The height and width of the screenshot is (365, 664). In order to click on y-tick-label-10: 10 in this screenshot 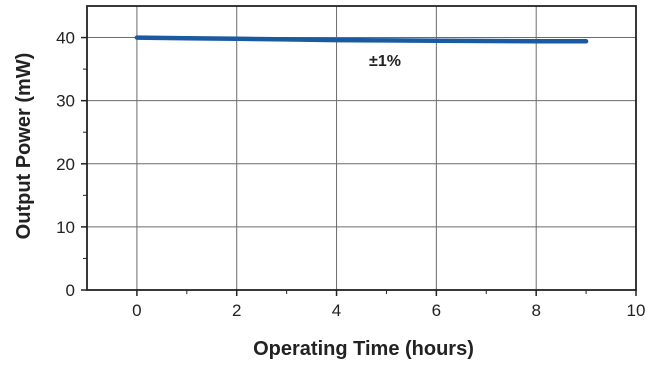, I will do `click(65, 227)`.